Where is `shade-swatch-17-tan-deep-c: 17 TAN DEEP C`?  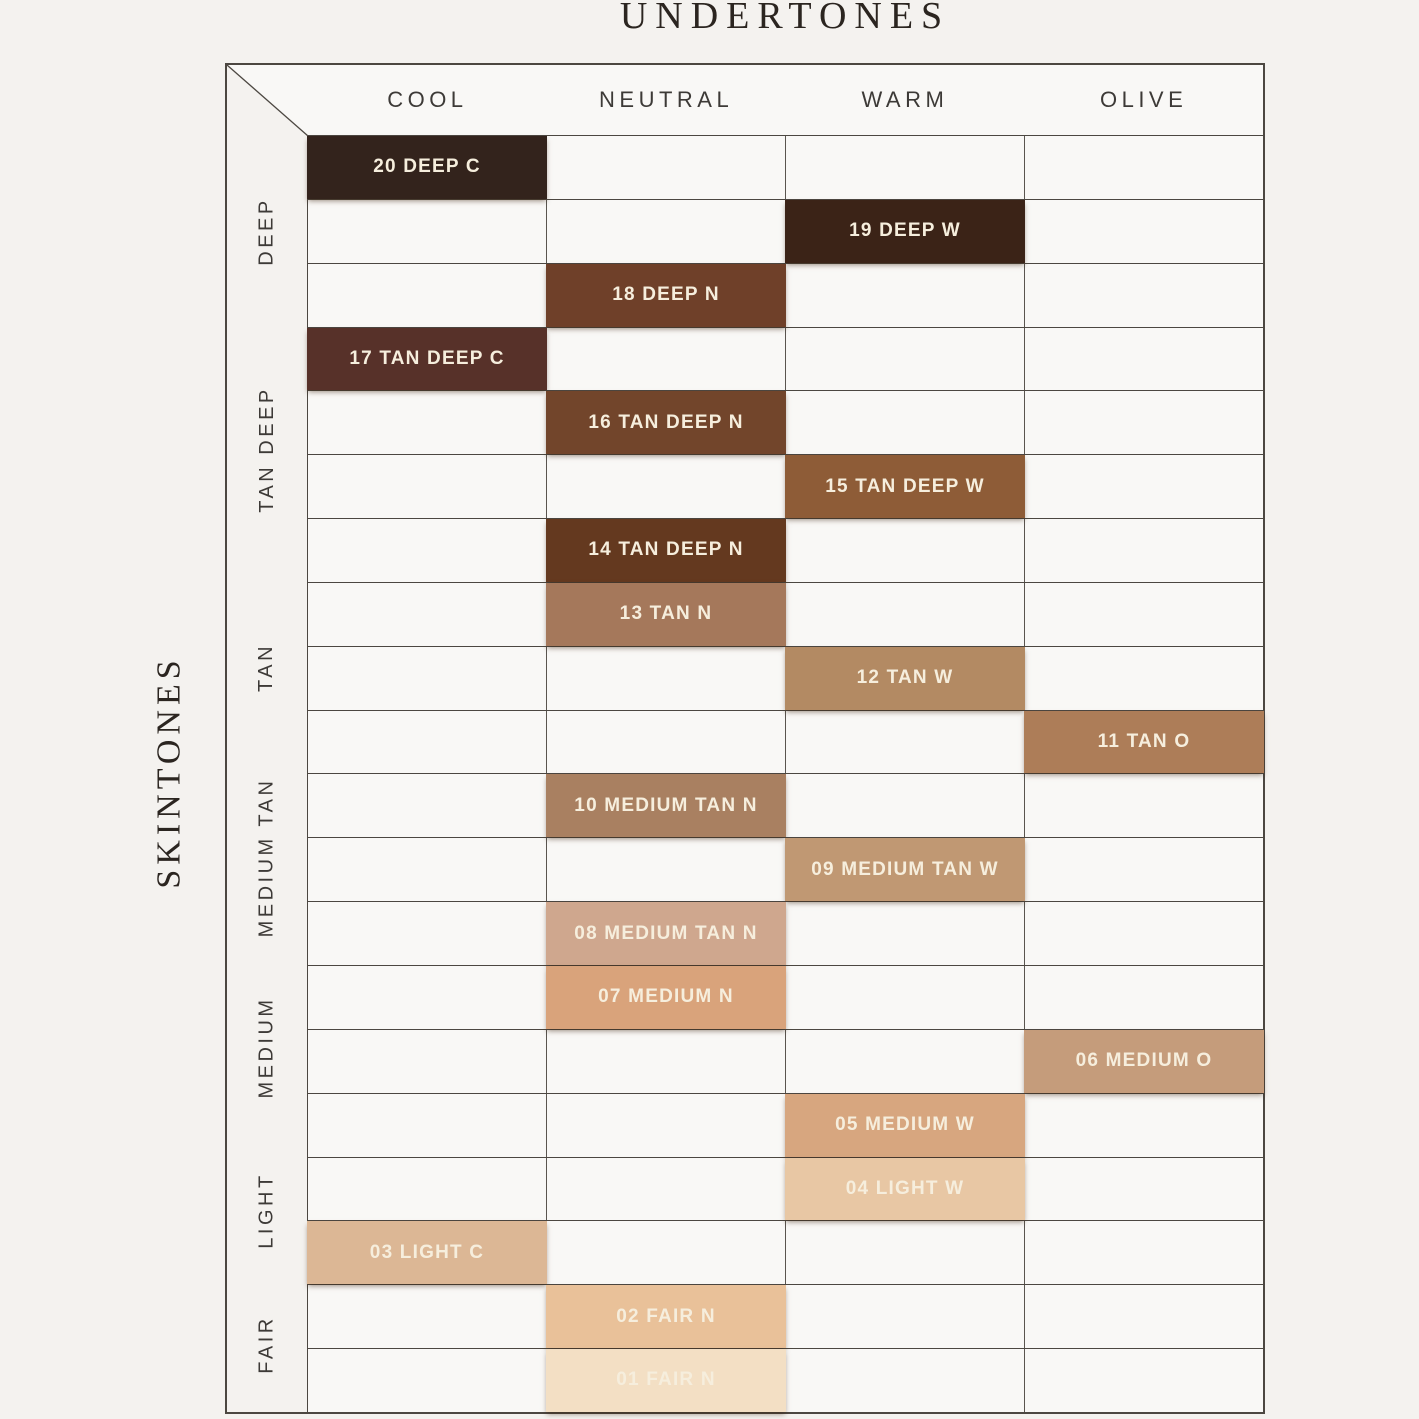 shade-swatch-17-tan-deep-c: 17 TAN DEEP C is located at coordinates (427, 359).